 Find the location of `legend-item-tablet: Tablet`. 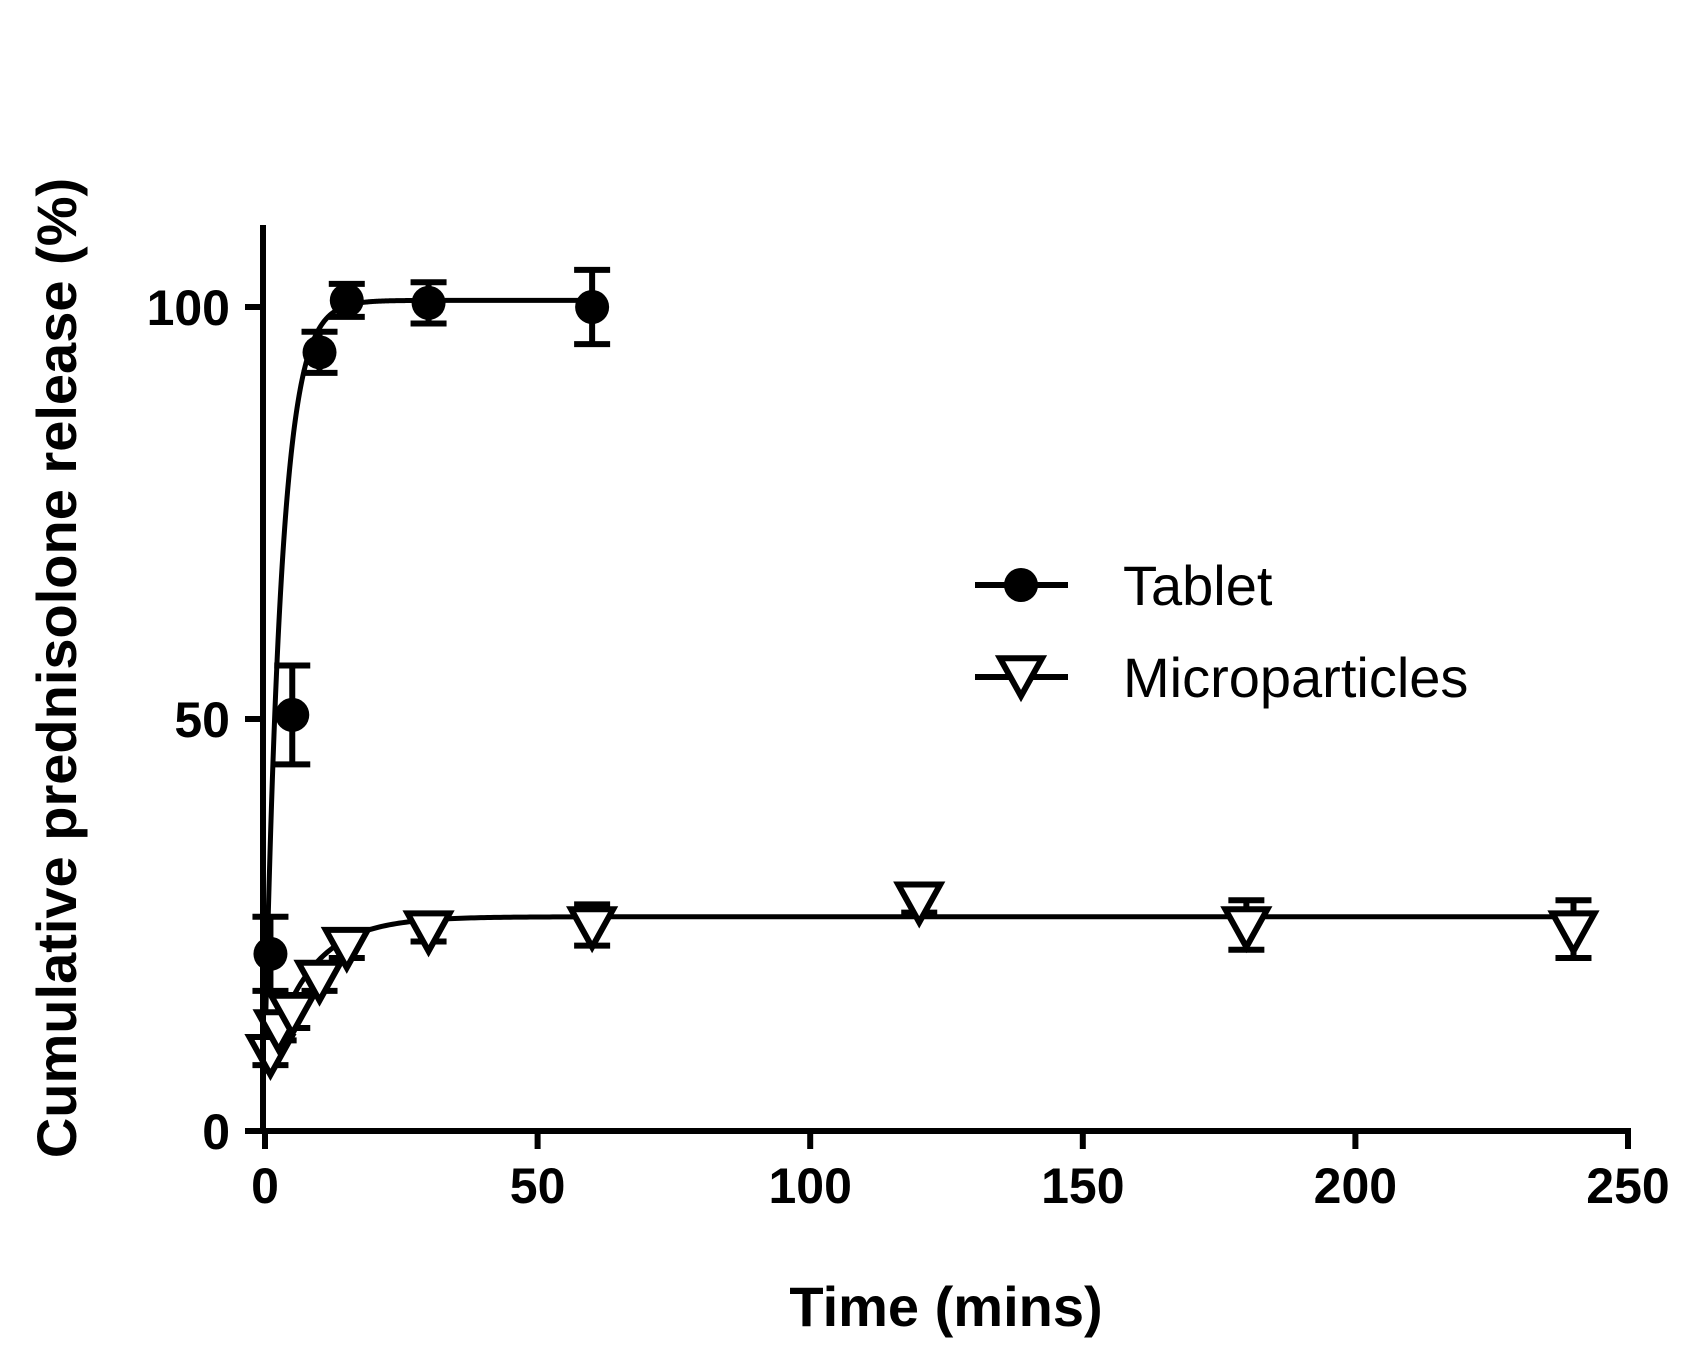

legend-item-tablet: Tablet is located at coordinates (1124, 585).